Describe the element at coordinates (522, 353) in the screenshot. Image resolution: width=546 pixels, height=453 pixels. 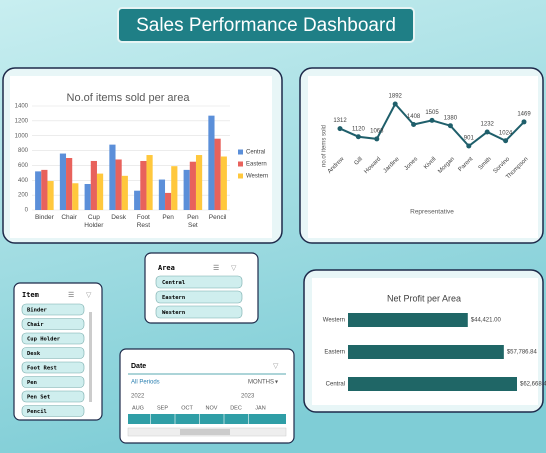
I see `data-label: $57,786.84` at that location.